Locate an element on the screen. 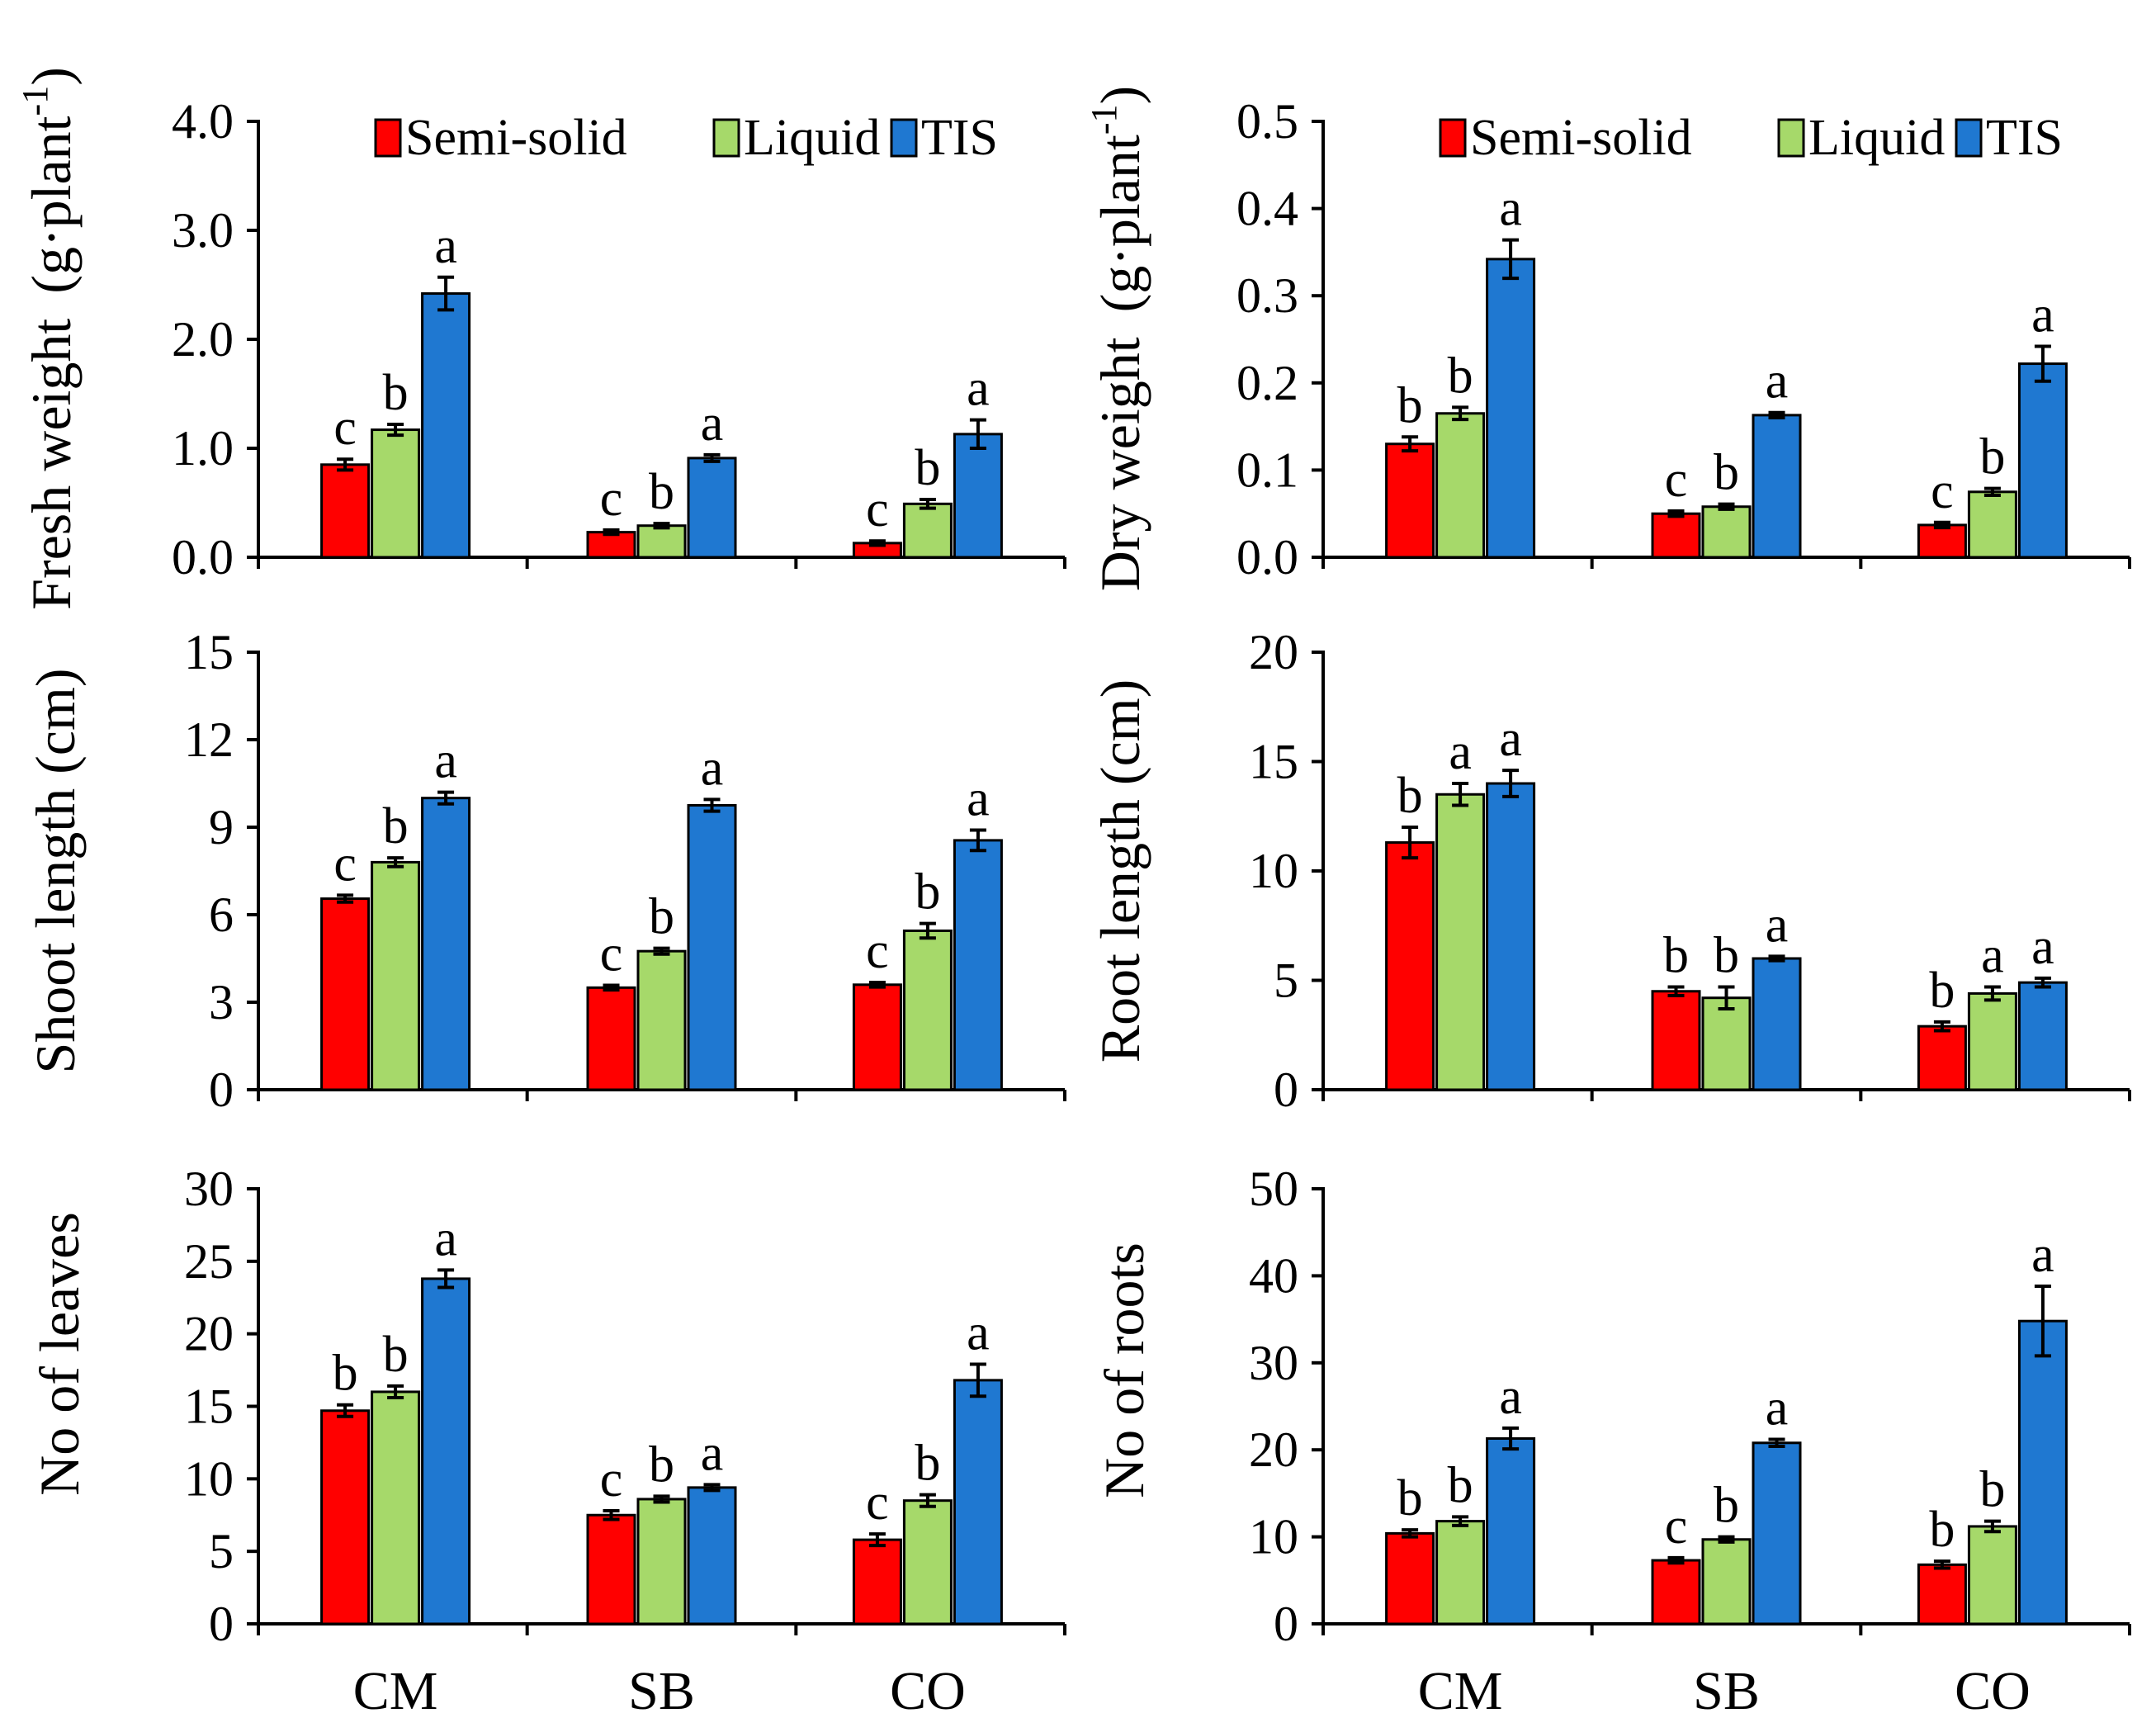 The width and height of the screenshot is (2156, 1732). y-axis-label-no-of-leaves: No of leaves is located at coordinates (59, 1354).